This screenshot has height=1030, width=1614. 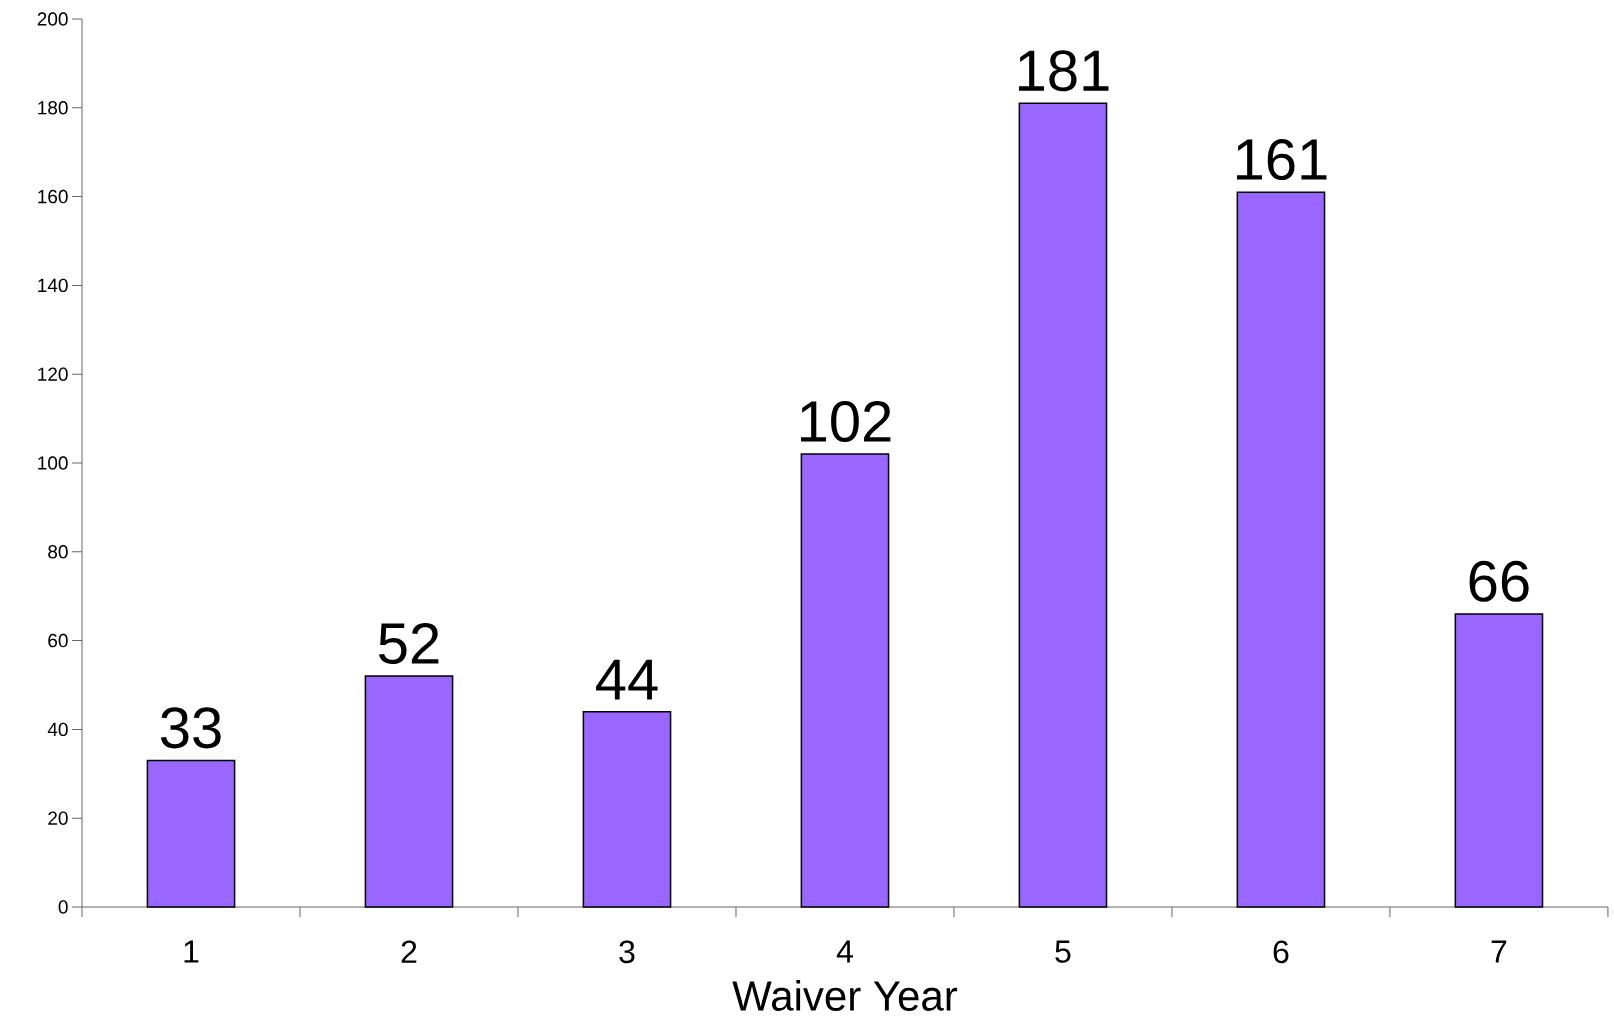 What do you see at coordinates (627, 679) in the screenshot?
I see `data-label: 44` at bounding box center [627, 679].